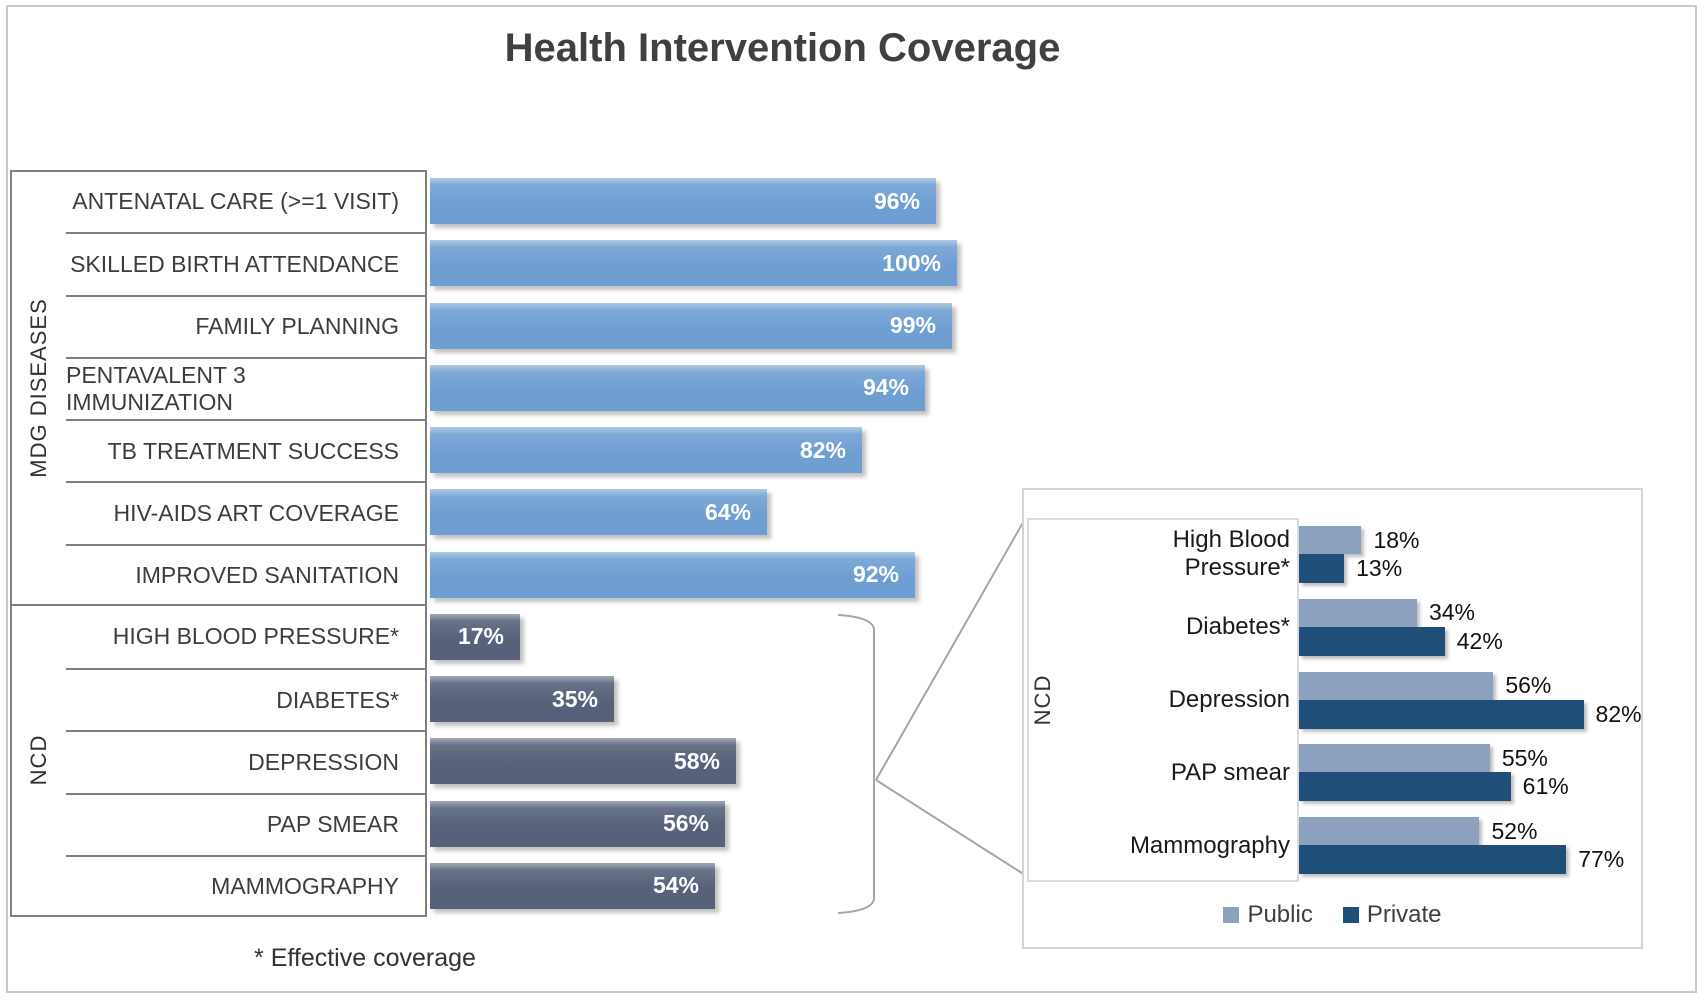 This screenshot has width=1707, height=1005. Describe the element at coordinates (574, 698) in the screenshot. I see `bar-value-label: 35%` at that location.